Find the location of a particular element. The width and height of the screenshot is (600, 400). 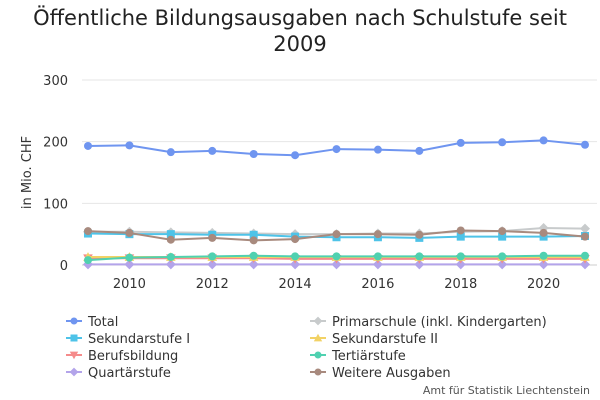

data-point-quart-rstufe-2015 is located at coordinates (336, 264).